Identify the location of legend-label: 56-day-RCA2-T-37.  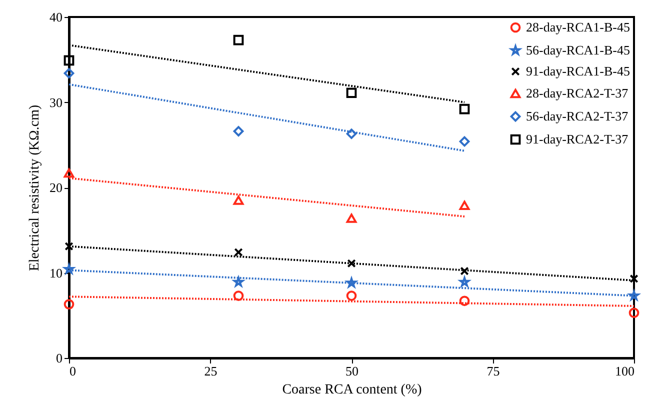
(577, 116).